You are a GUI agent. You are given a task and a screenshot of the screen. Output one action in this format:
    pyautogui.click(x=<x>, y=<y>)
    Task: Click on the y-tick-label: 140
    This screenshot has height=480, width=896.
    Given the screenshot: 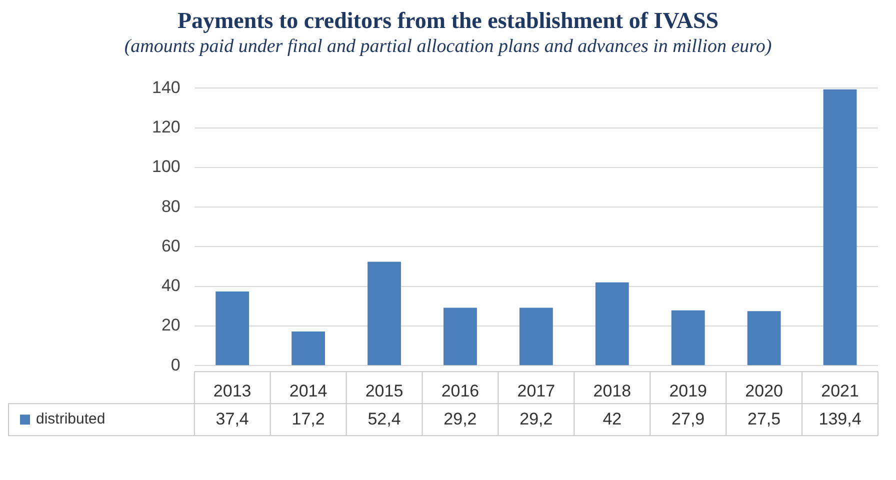 What is the action you would take?
    pyautogui.click(x=166, y=87)
    